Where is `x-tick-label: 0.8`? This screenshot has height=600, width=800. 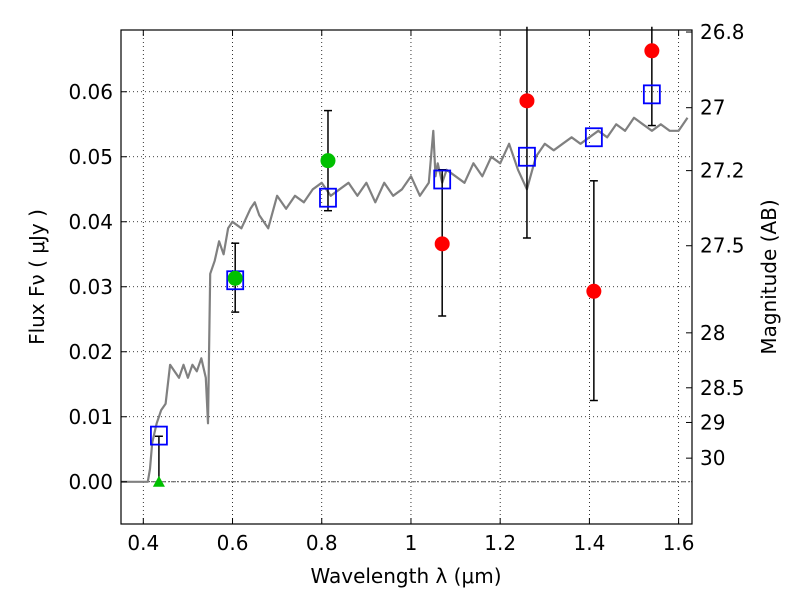
x-tick-label: 0.8 is located at coordinates (322, 543).